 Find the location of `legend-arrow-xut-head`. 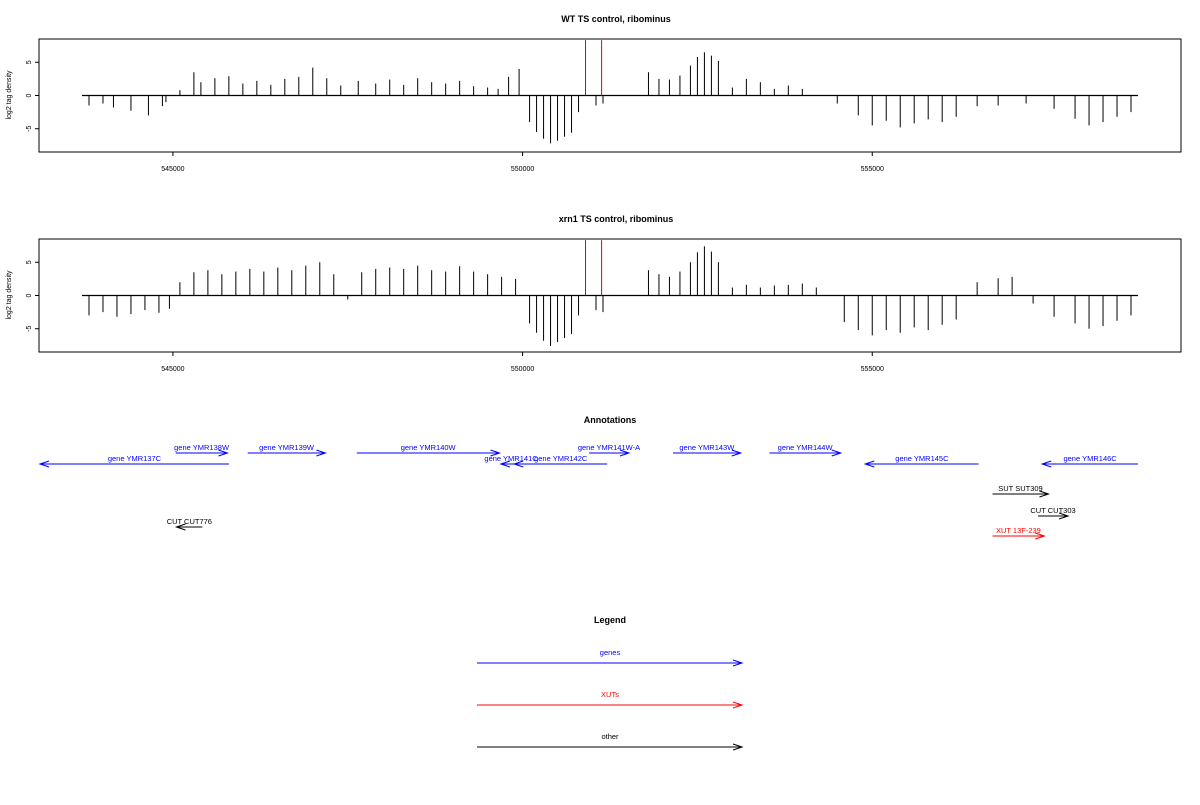

legend-arrow-xut-head is located at coordinates (738, 705).